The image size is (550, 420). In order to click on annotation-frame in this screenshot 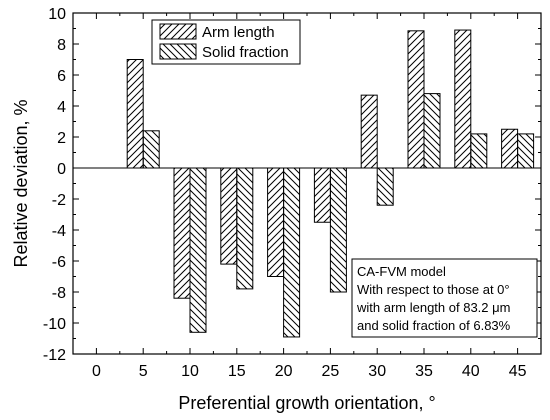, I will do `click(444, 298)`.